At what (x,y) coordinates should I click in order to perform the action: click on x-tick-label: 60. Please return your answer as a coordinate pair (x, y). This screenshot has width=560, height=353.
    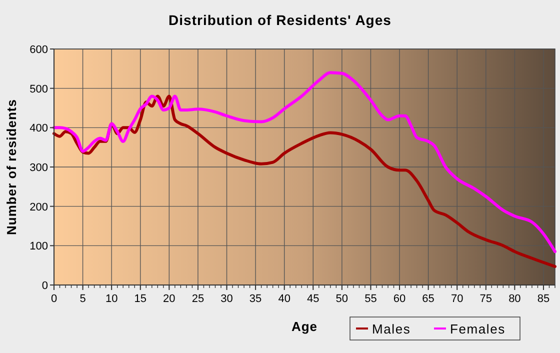
    Looking at the image, I should click on (399, 299).